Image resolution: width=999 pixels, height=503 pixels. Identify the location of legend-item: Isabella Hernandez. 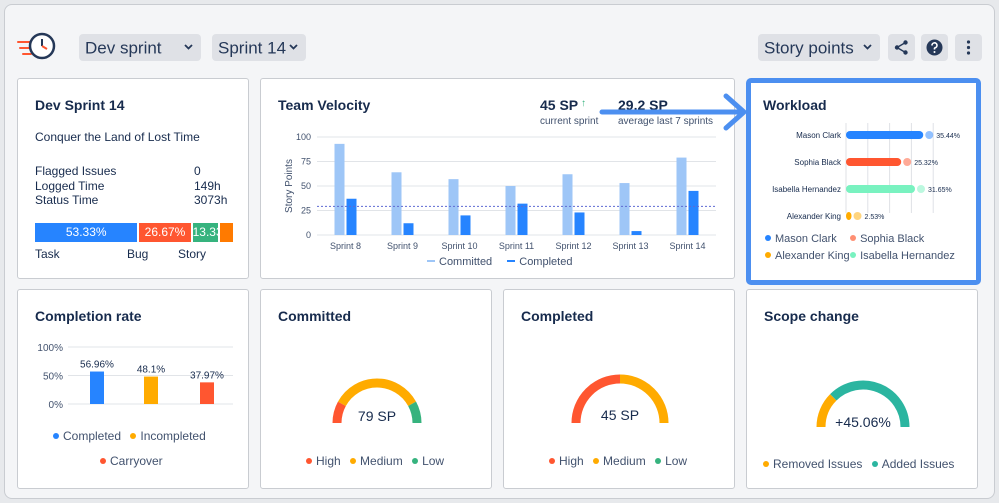
(902, 256).